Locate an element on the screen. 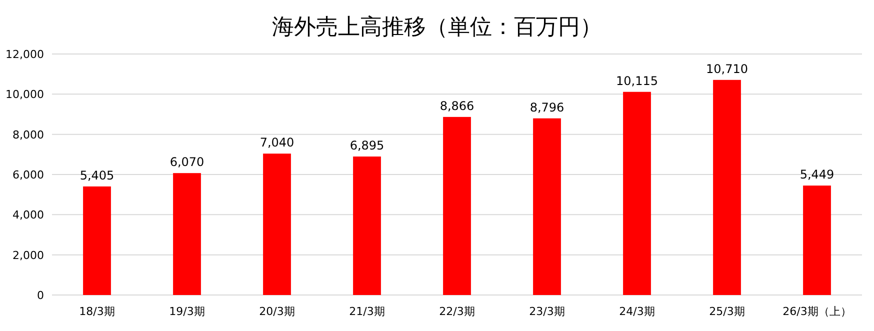 The image size is (874, 331). x-tick-label: 25/3期 is located at coordinates (727, 311).